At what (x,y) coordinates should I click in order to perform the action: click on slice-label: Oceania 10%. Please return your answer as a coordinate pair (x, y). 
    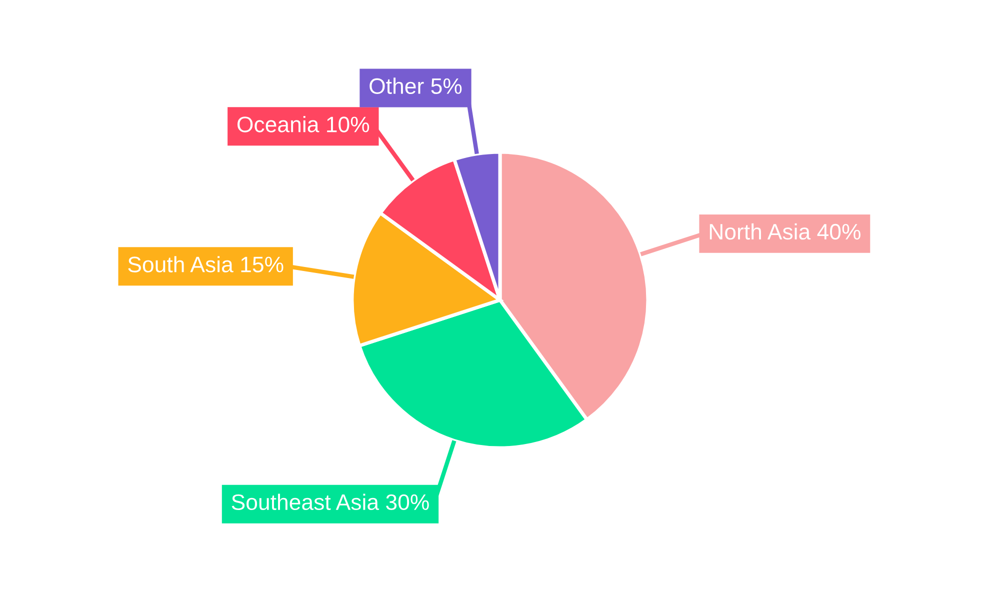
    Looking at the image, I should click on (304, 124).